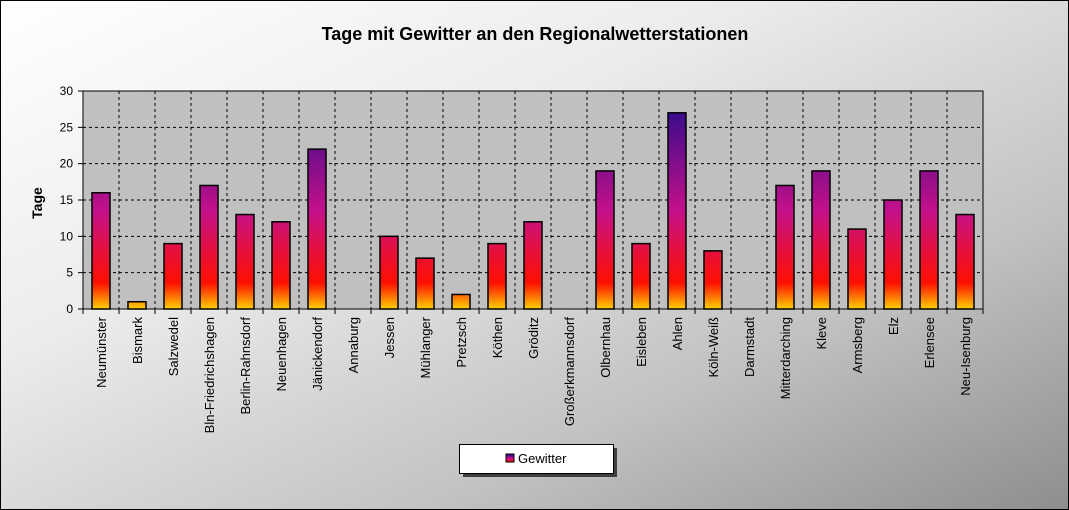 The height and width of the screenshot is (510, 1069). I want to click on y-tick-label: 20, so click(67, 164).